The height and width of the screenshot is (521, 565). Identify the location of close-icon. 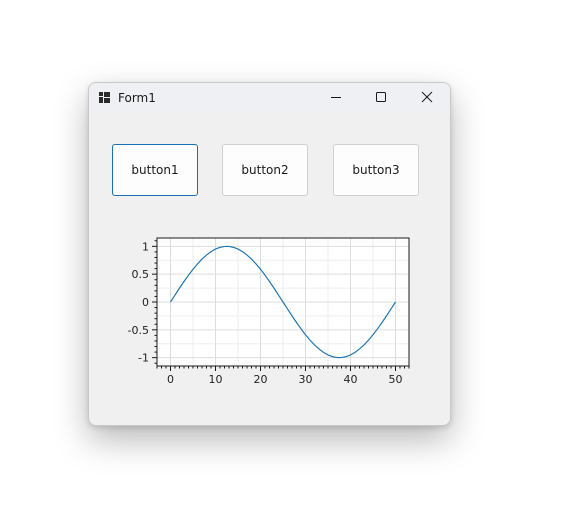
(427, 97).